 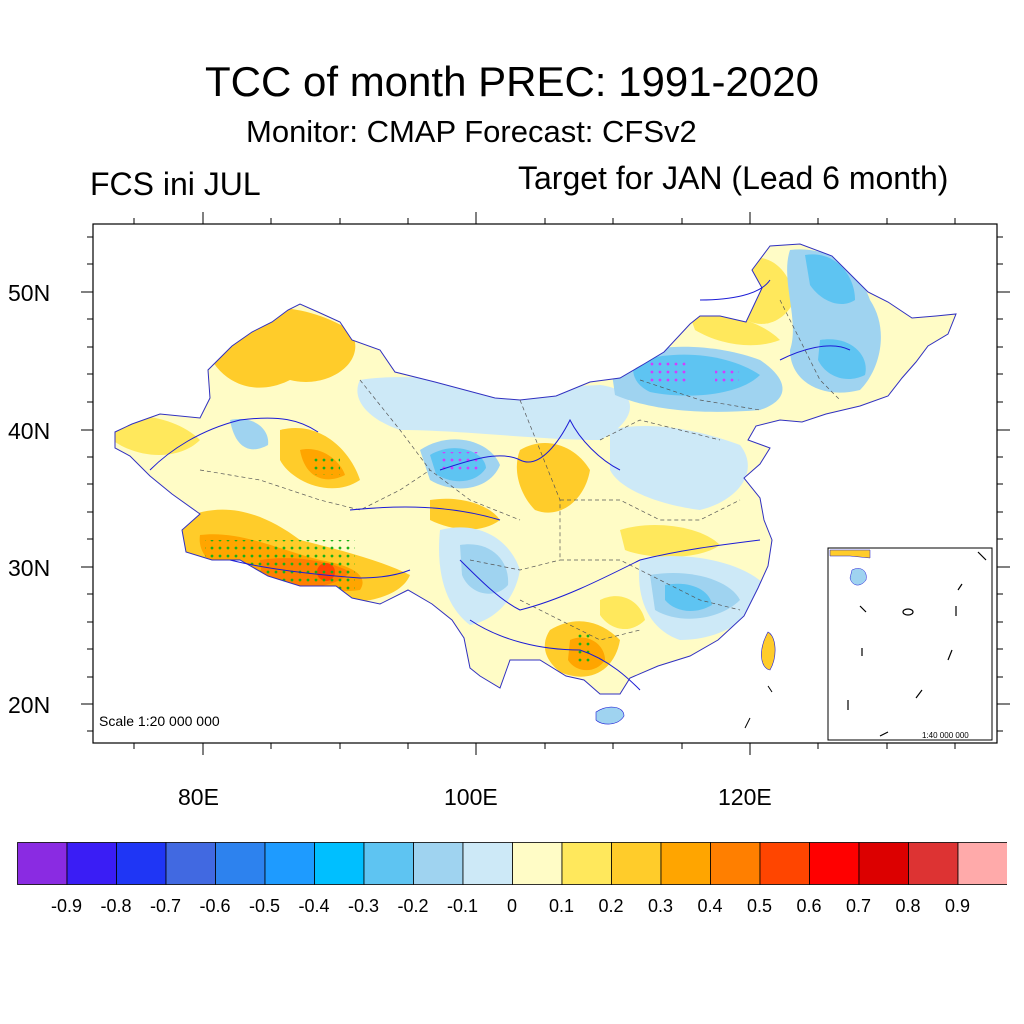 I want to click on colorbar-tick-label: 0.5, so click(x=759, y=906).